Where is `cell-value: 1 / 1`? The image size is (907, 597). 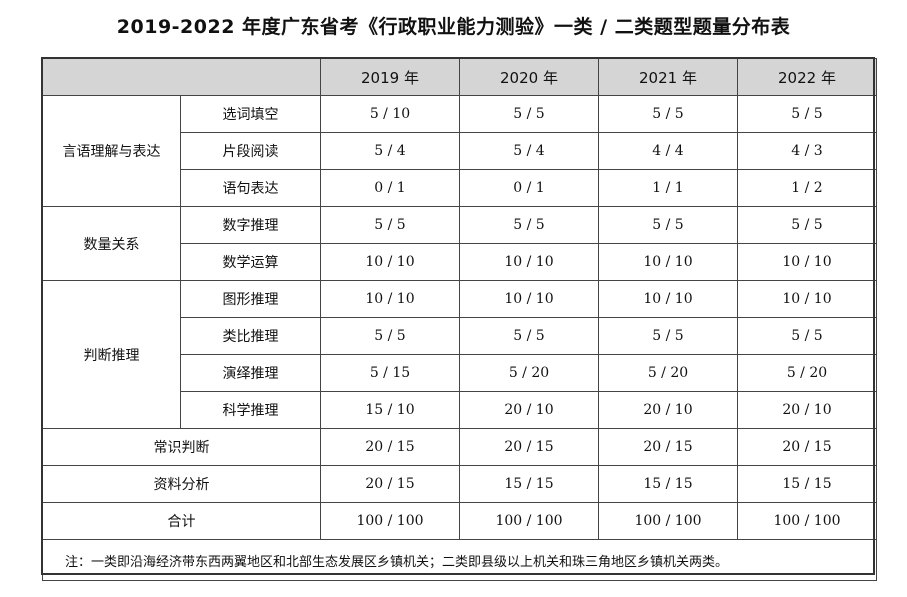 cell-value: 1 / 1 is located at coordinates (668, 188).